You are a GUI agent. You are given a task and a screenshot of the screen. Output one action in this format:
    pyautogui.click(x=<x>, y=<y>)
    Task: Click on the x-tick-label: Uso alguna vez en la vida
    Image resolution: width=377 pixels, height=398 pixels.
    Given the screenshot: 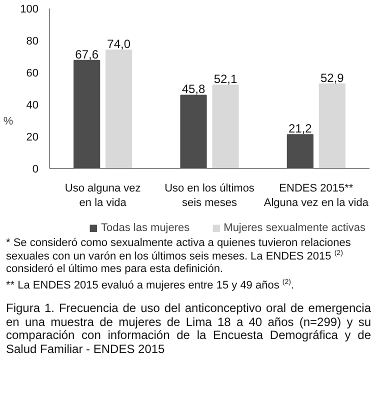 What is the action you would take?
    pyautogui.click(x=102, y=195)
    